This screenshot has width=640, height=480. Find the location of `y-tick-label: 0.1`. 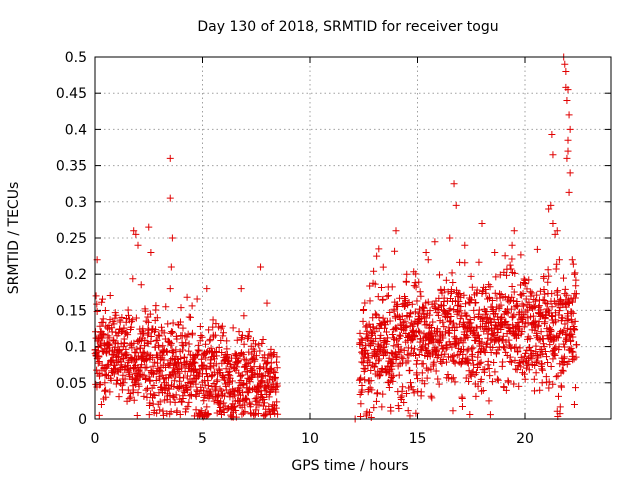

y-tick-label: 0.1 is located at coordinates (76, 348).